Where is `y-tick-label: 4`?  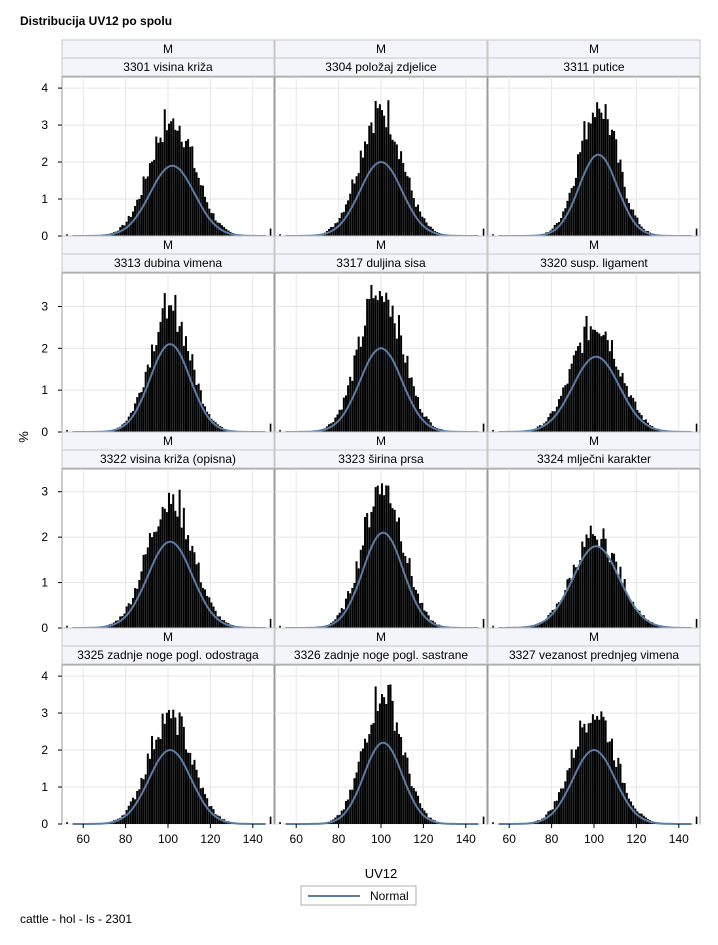
y-tick-label: 4 is located at coordinates (44, 676).